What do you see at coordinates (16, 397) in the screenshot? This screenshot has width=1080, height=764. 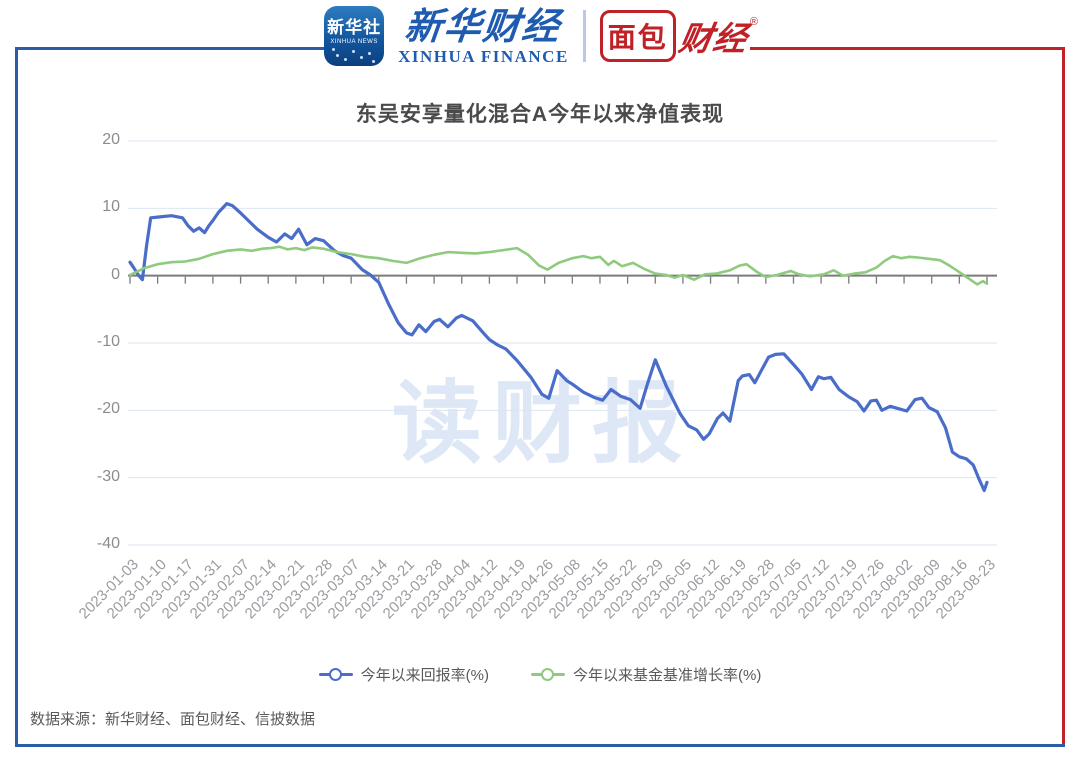 I see `frame-left-border` at bounding box center [16, 397].